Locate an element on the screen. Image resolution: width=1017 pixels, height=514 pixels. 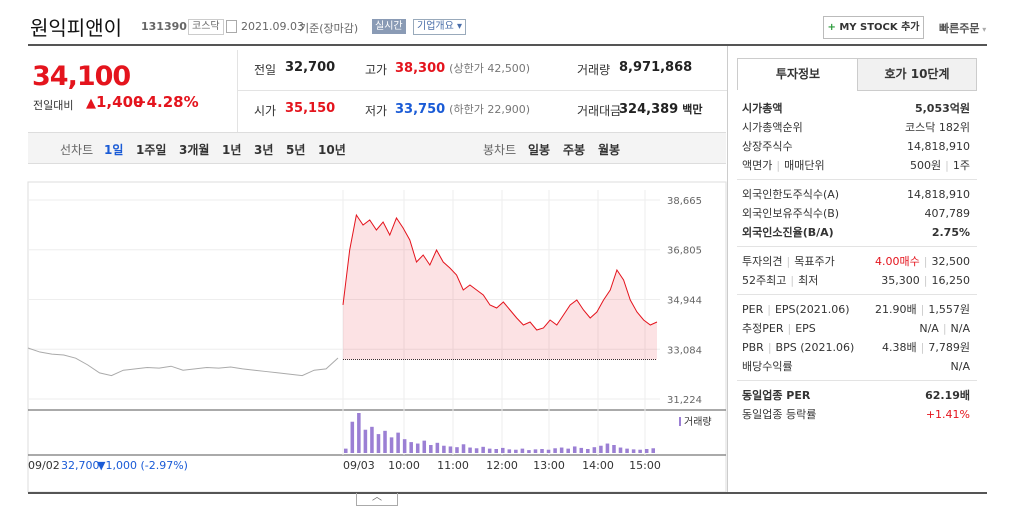
info-value: 500원 is located at coordinates (926, 165).